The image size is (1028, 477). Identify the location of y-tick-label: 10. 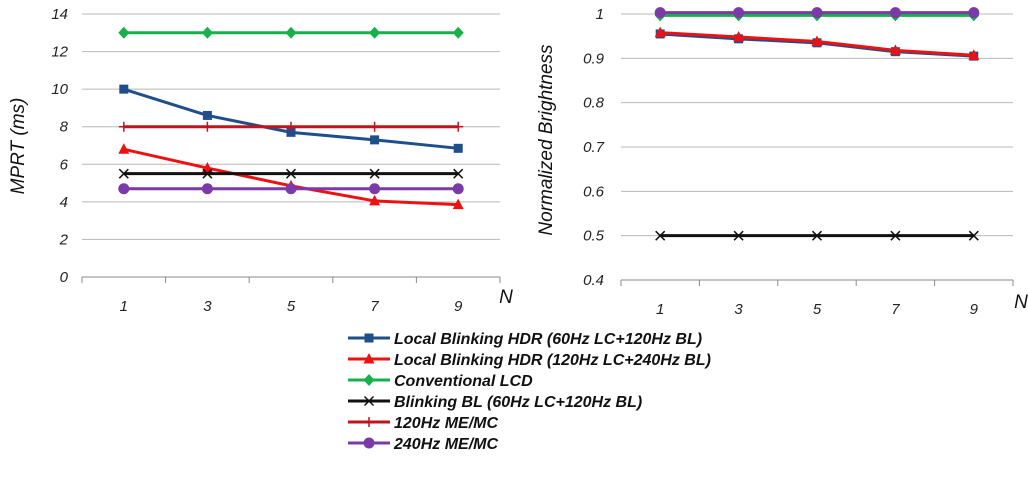
(59, 89).